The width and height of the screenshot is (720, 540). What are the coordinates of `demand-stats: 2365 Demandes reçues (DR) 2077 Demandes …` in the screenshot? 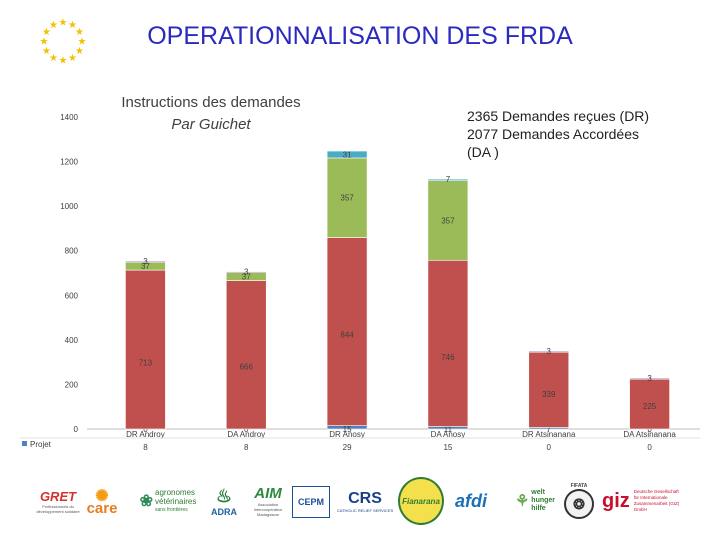 It's located at (558, 134).